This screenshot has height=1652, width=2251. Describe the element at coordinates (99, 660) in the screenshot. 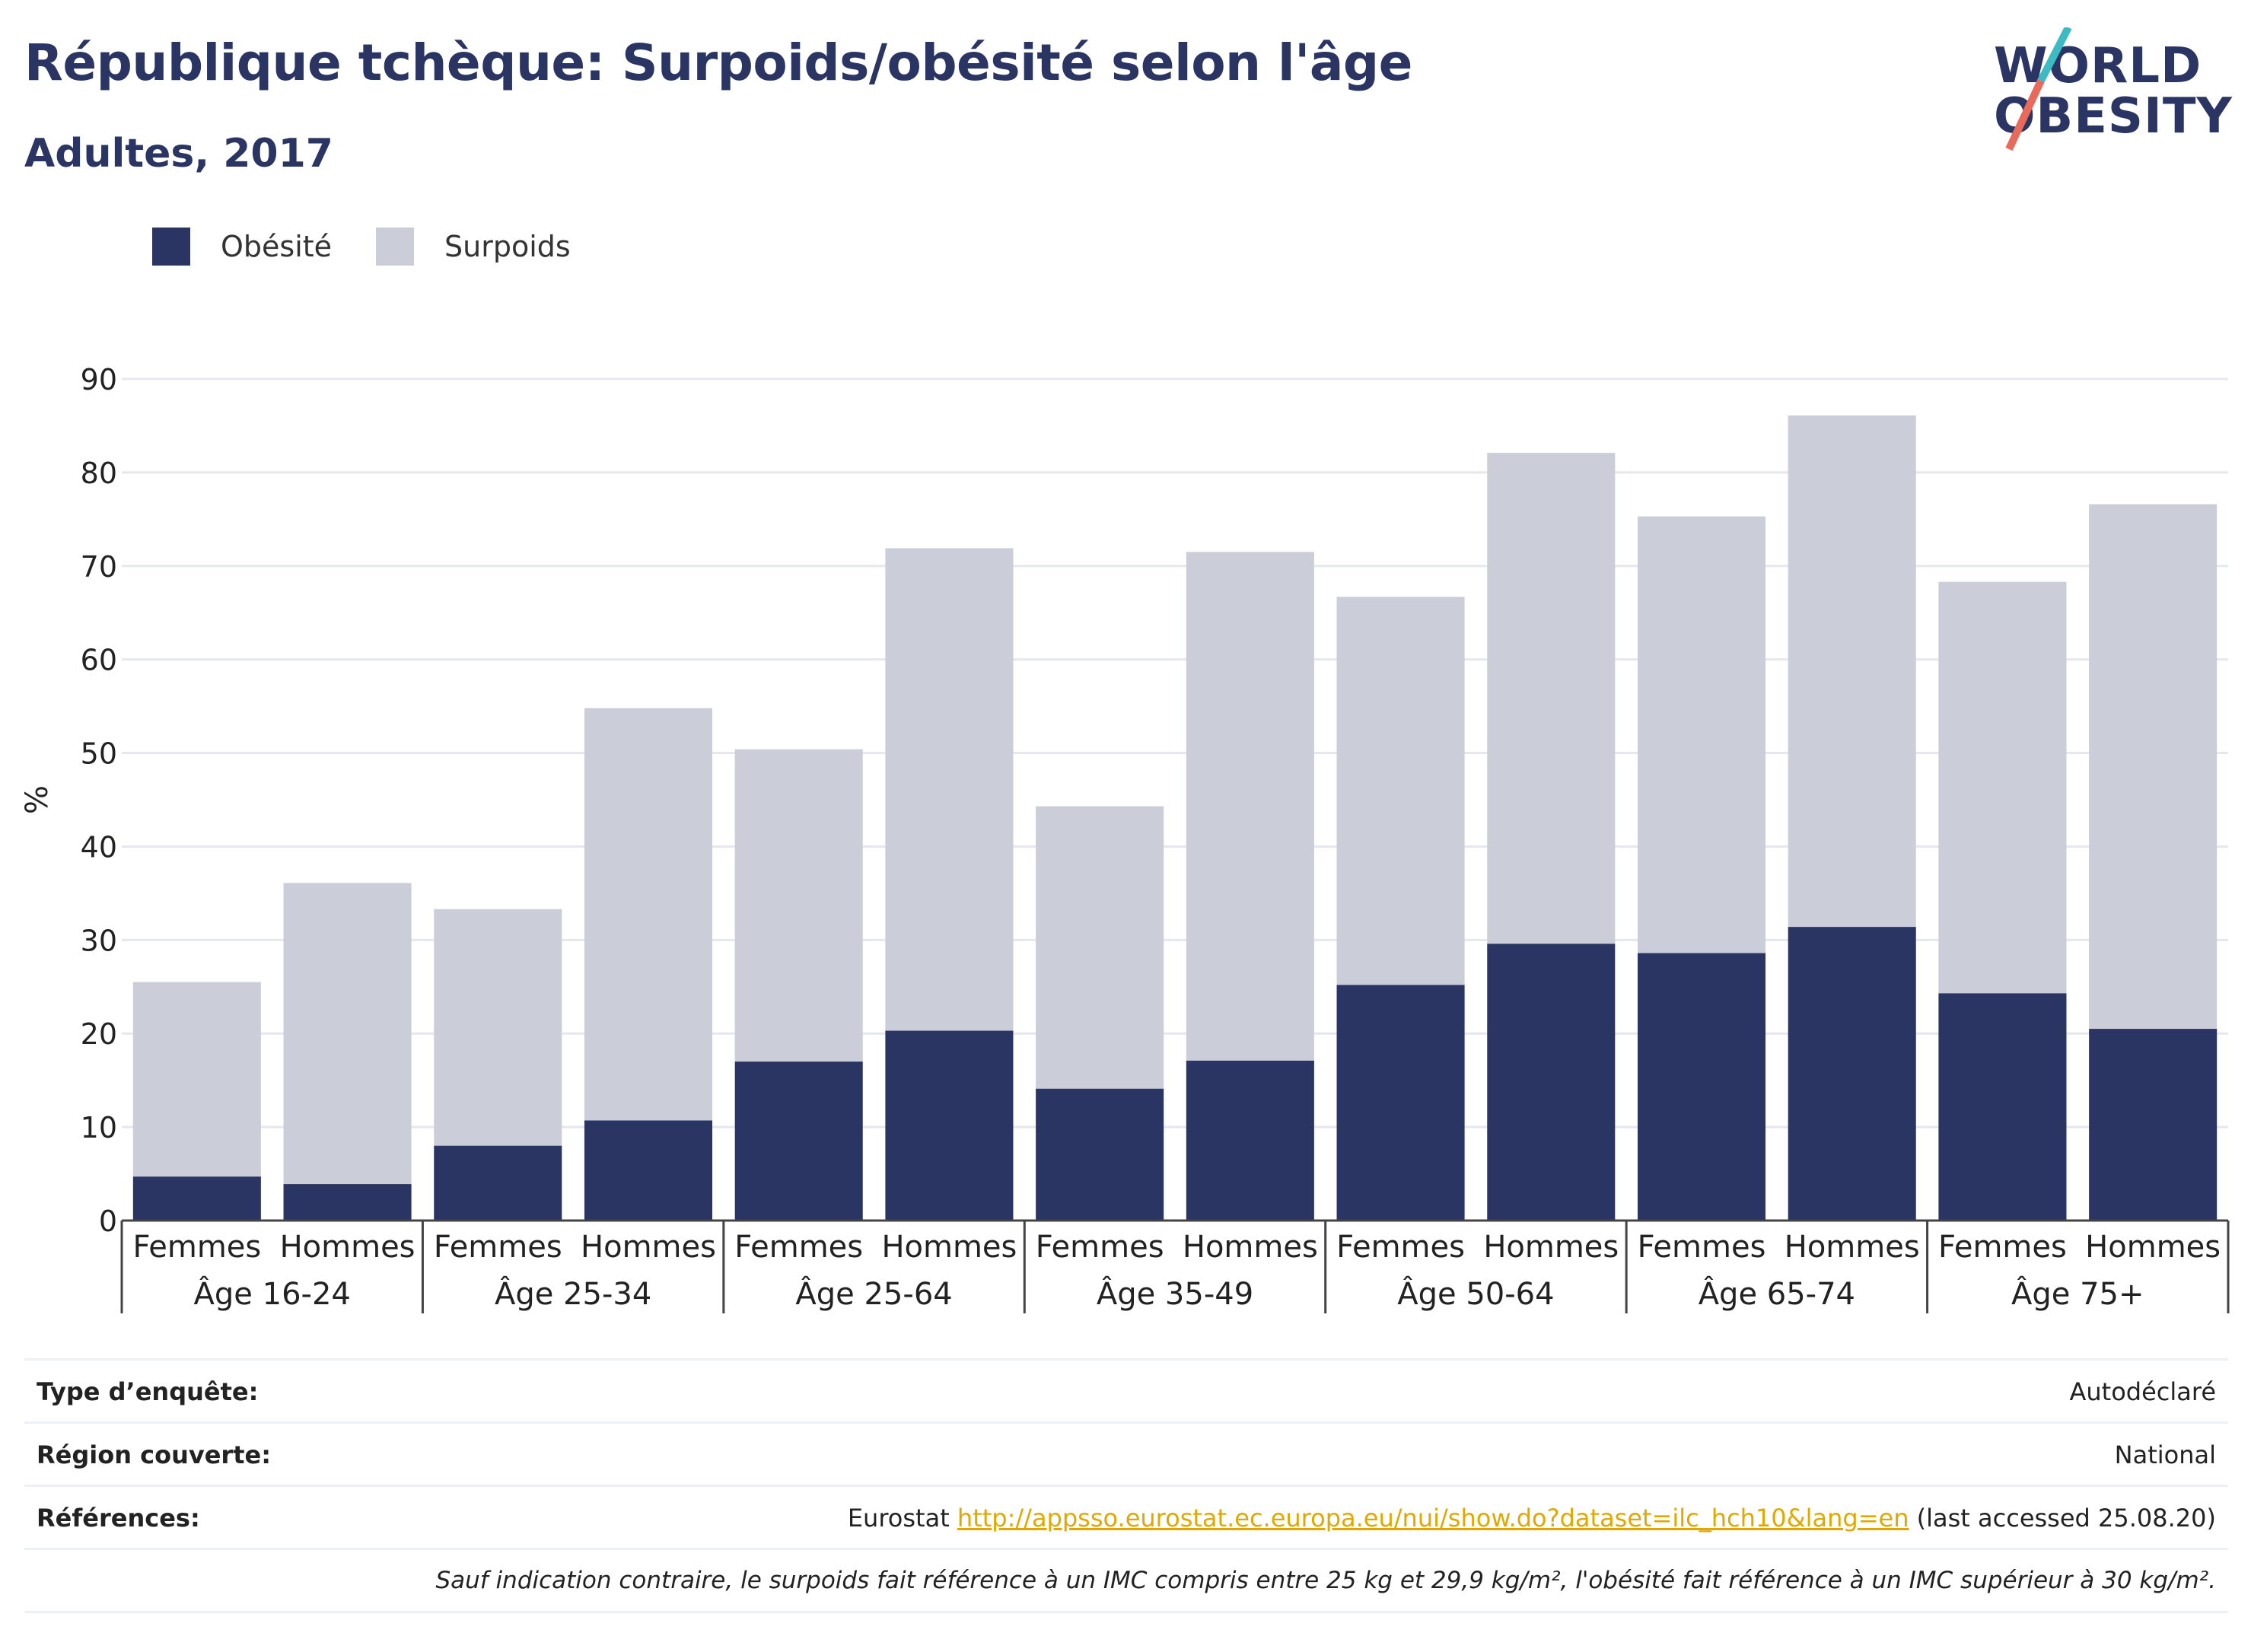

I see `y-tick-label: 60` at that location.